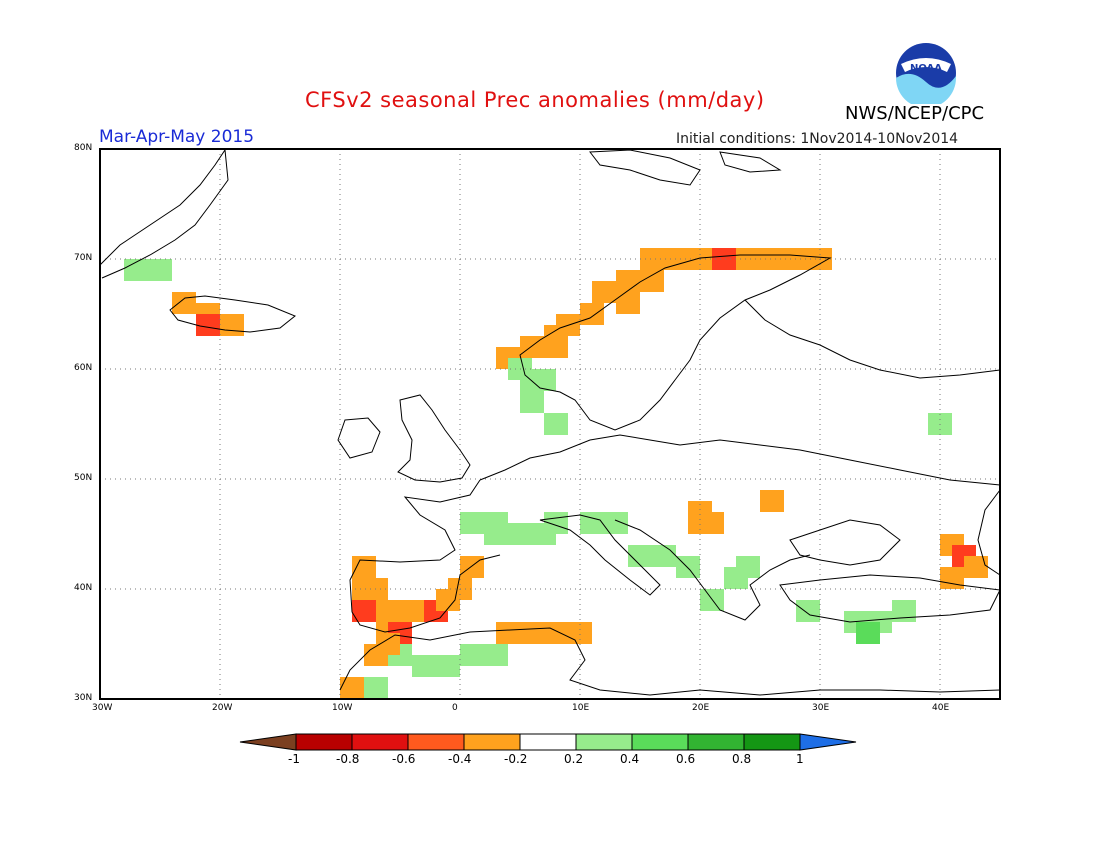 The width and height of the screenshot is (1100, 850). Describe the element at coordinates (404, 759) in the screenshot. I see `colorbar-tick-label: -0.6` at that location.